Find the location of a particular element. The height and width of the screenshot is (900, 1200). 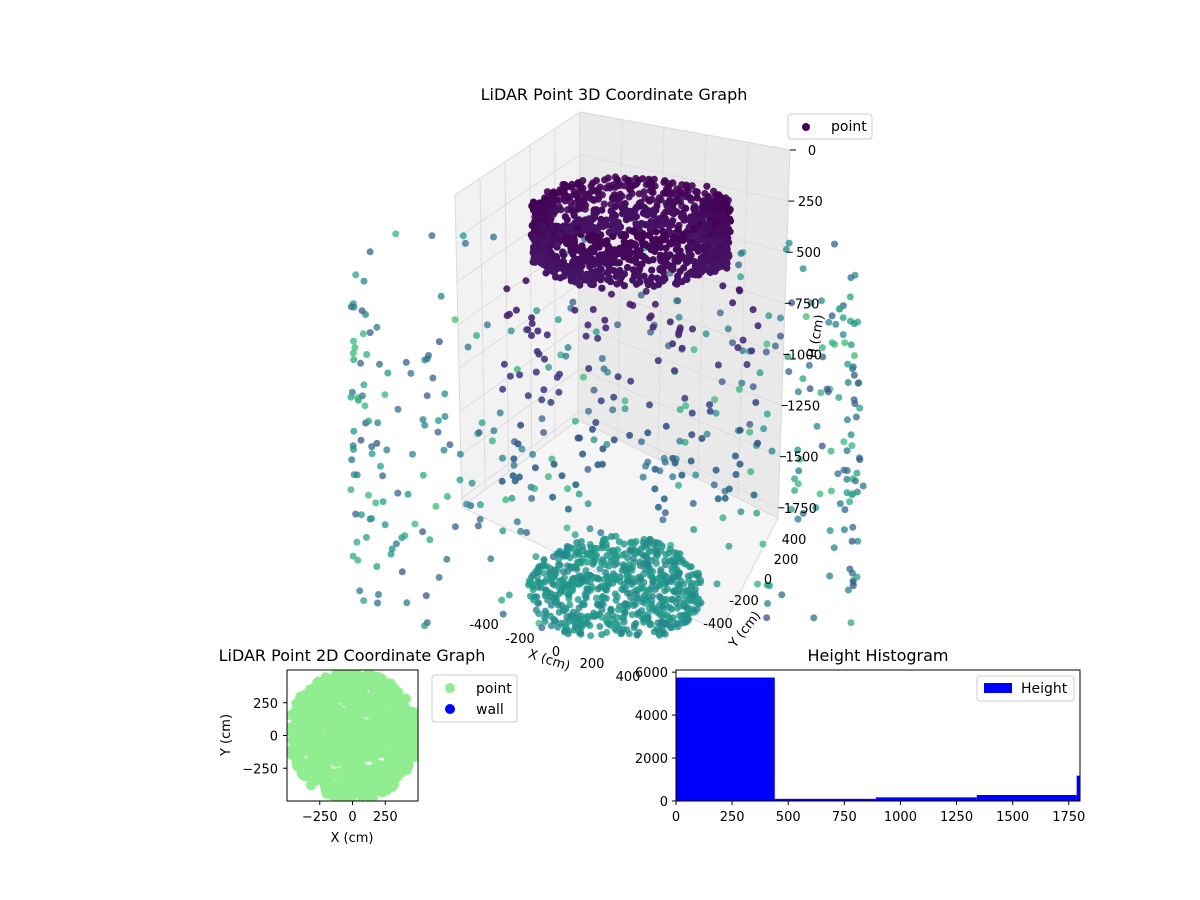

2d-y-axis-label: Y (cm) is located at coordinates (226, 735).